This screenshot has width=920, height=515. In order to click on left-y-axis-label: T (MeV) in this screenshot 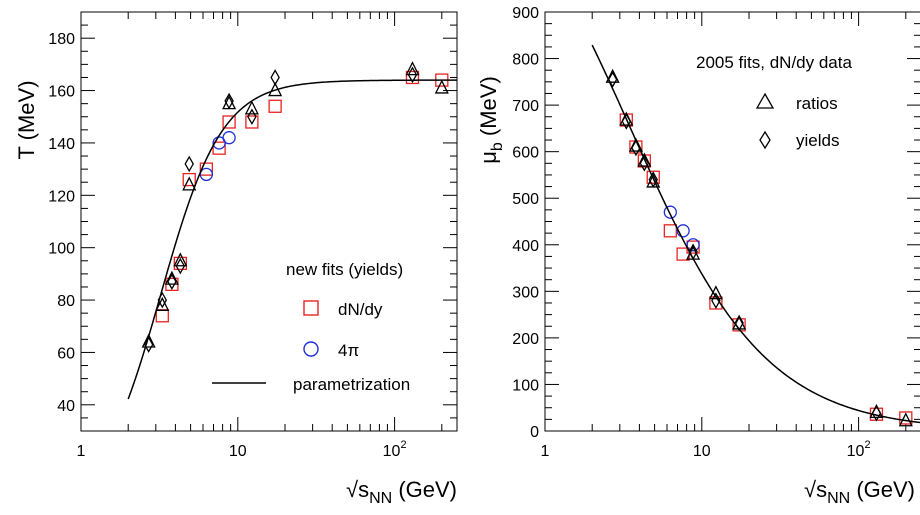, I will do `click(26, 119)`.